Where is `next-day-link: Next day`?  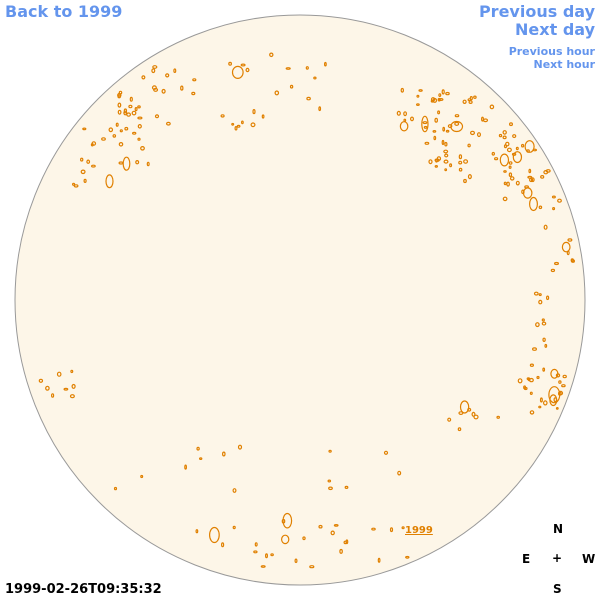
next-day-link: Next day is located at coordinates (555, 29).